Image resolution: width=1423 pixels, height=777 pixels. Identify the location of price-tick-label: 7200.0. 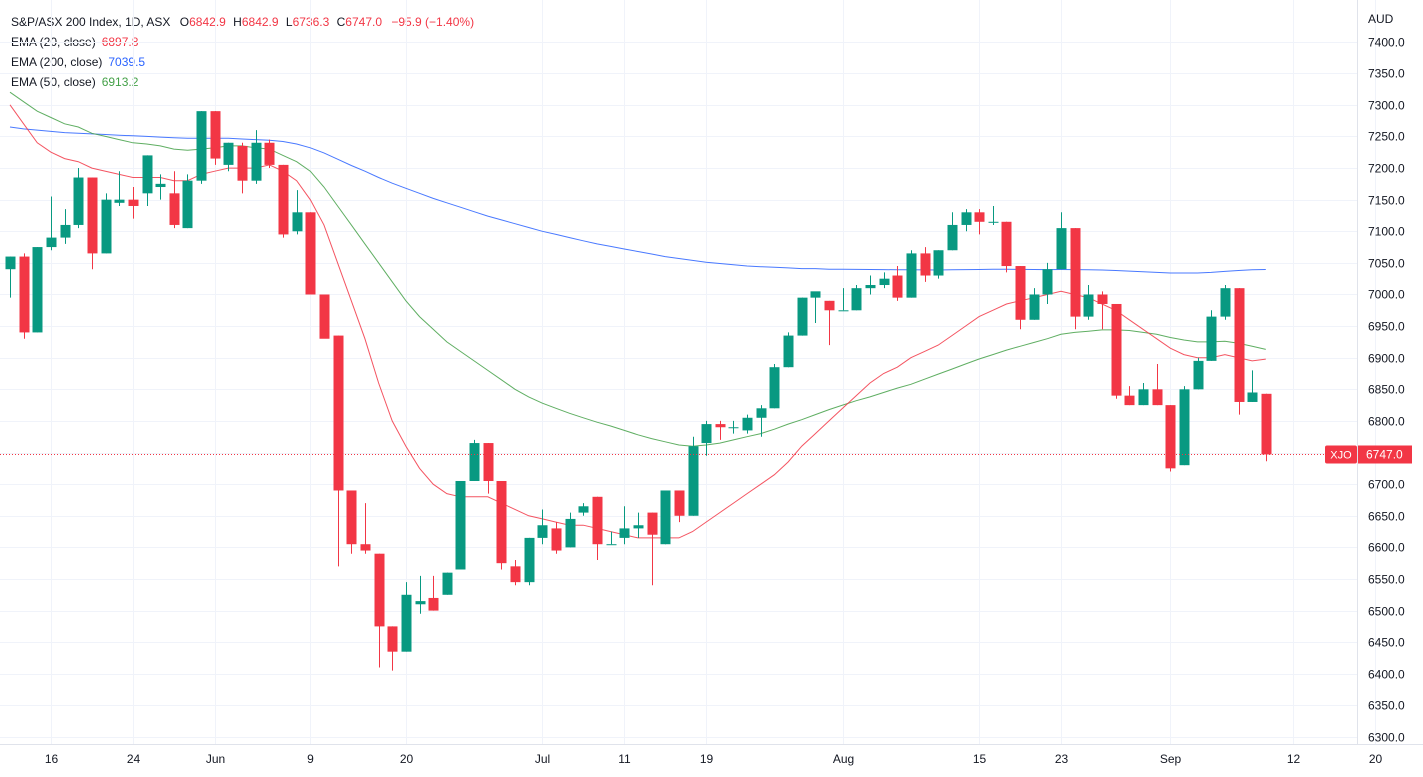
(1386, 169).